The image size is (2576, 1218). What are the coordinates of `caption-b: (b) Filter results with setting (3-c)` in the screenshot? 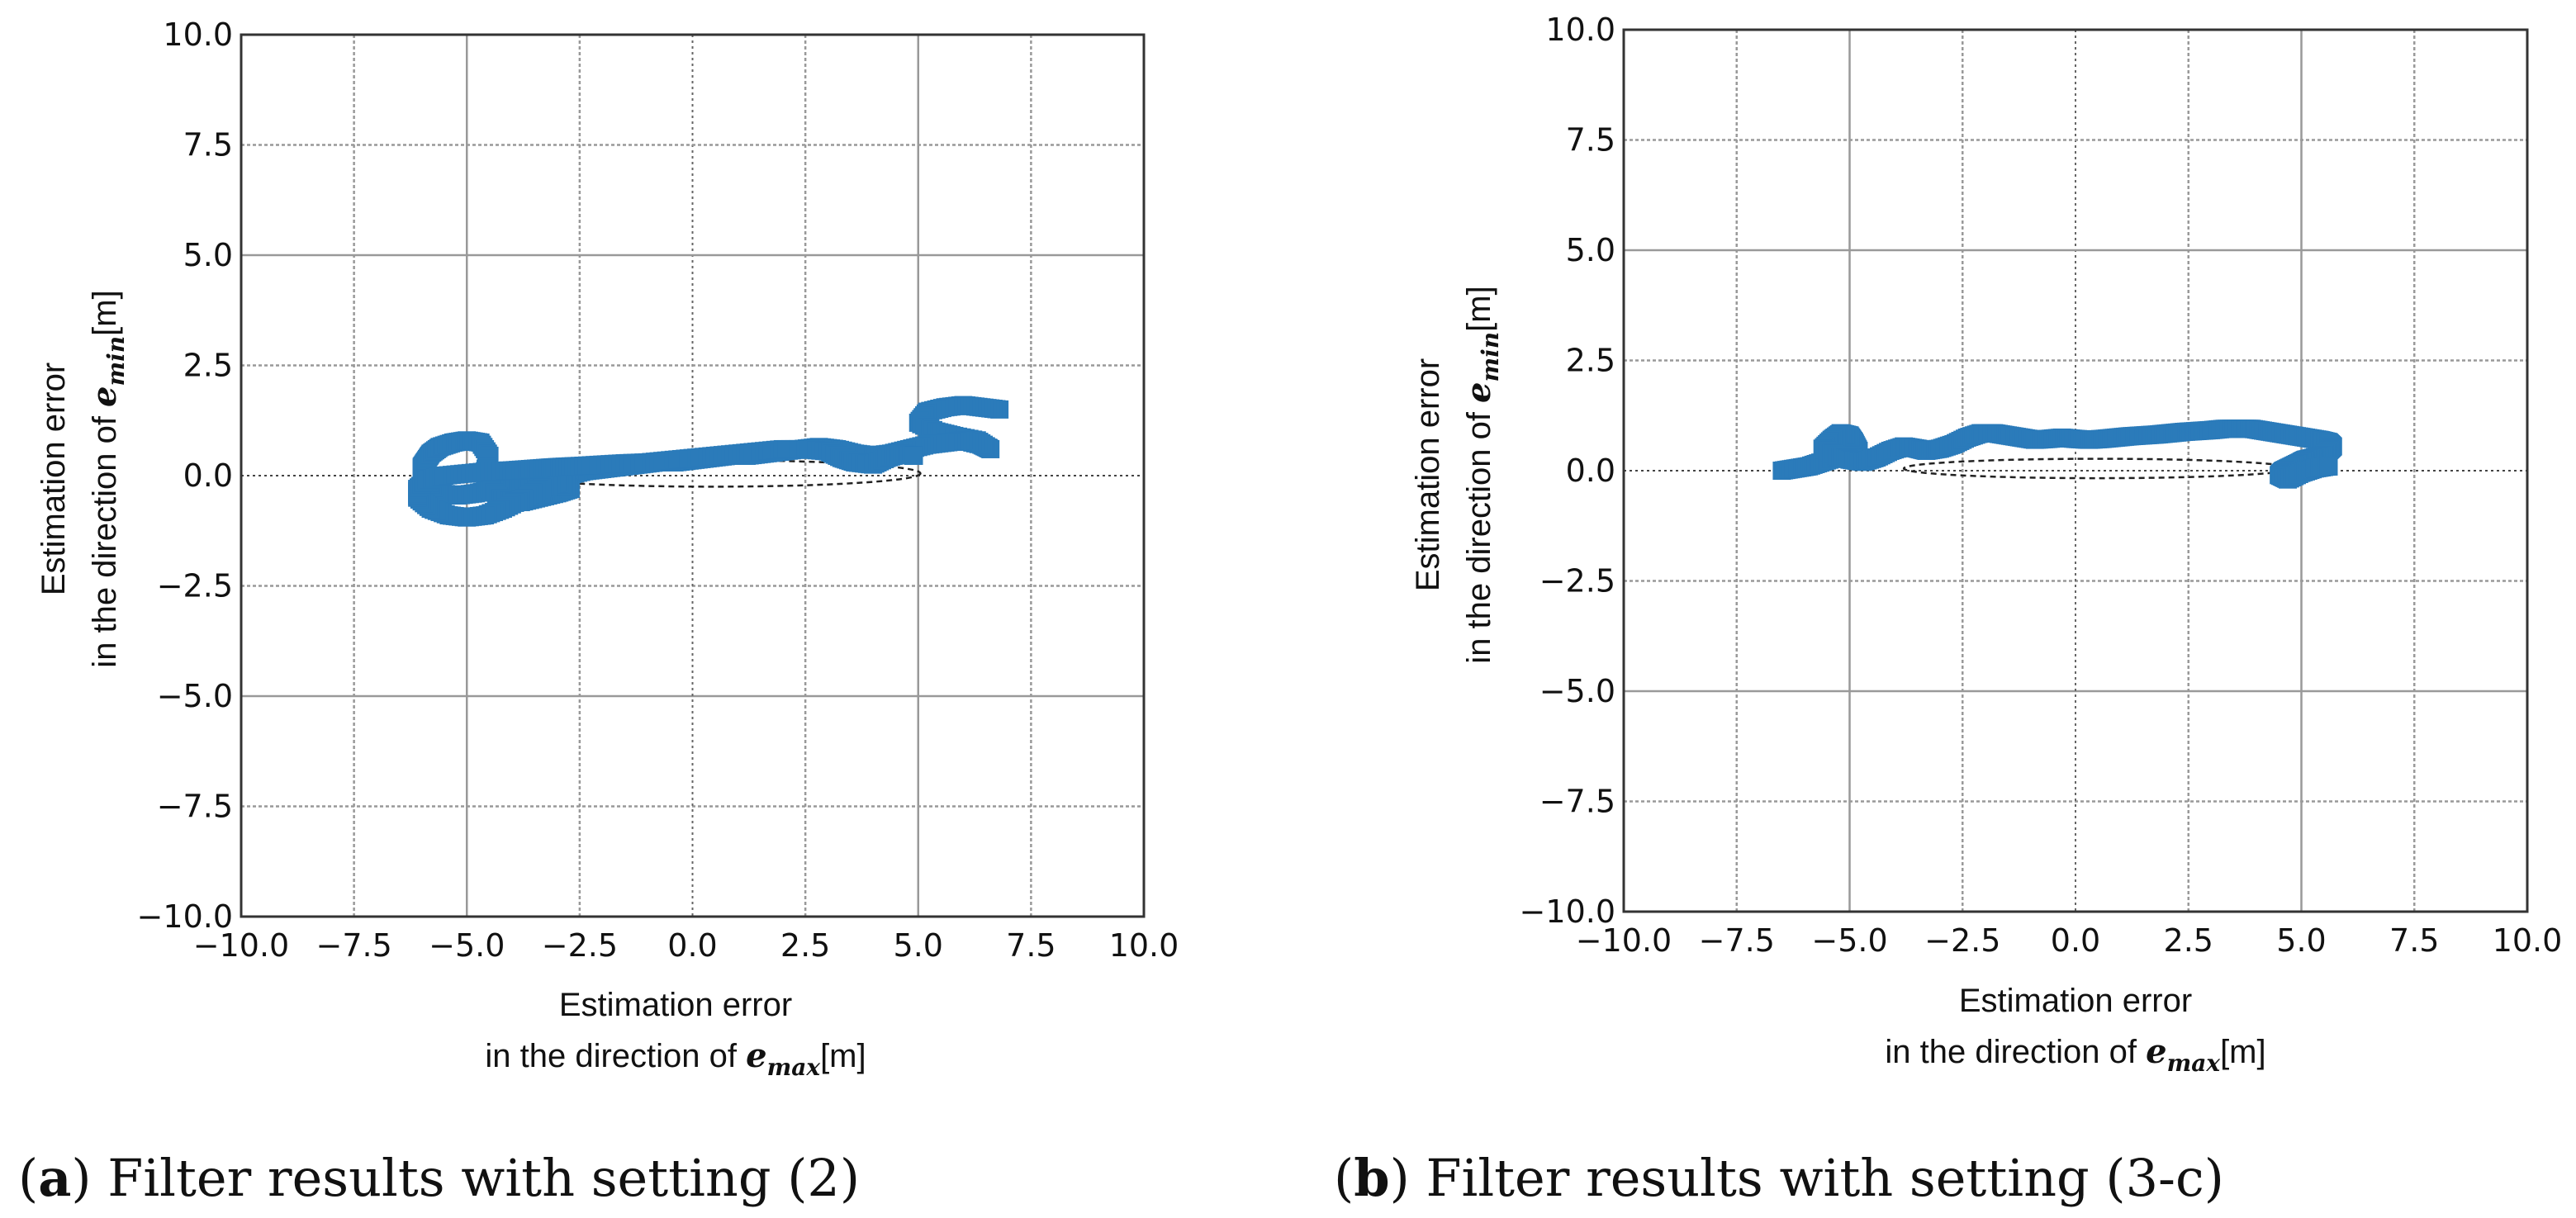 It's located at (1779, 1178).